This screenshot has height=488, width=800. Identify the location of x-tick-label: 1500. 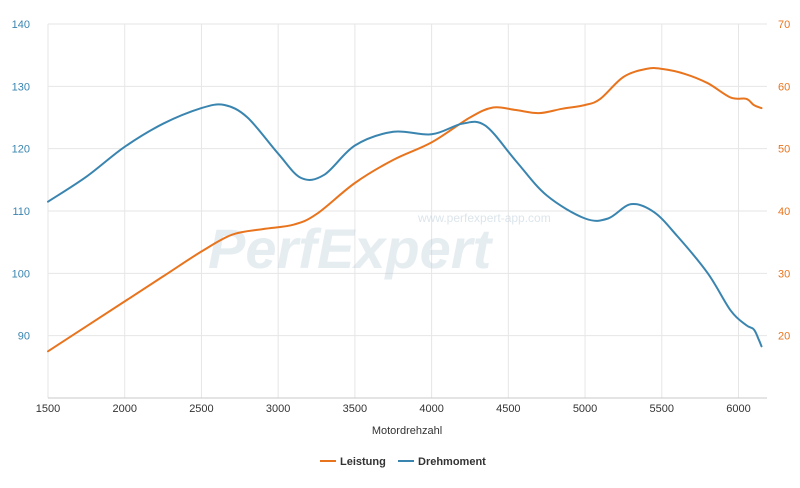
(48, 409).